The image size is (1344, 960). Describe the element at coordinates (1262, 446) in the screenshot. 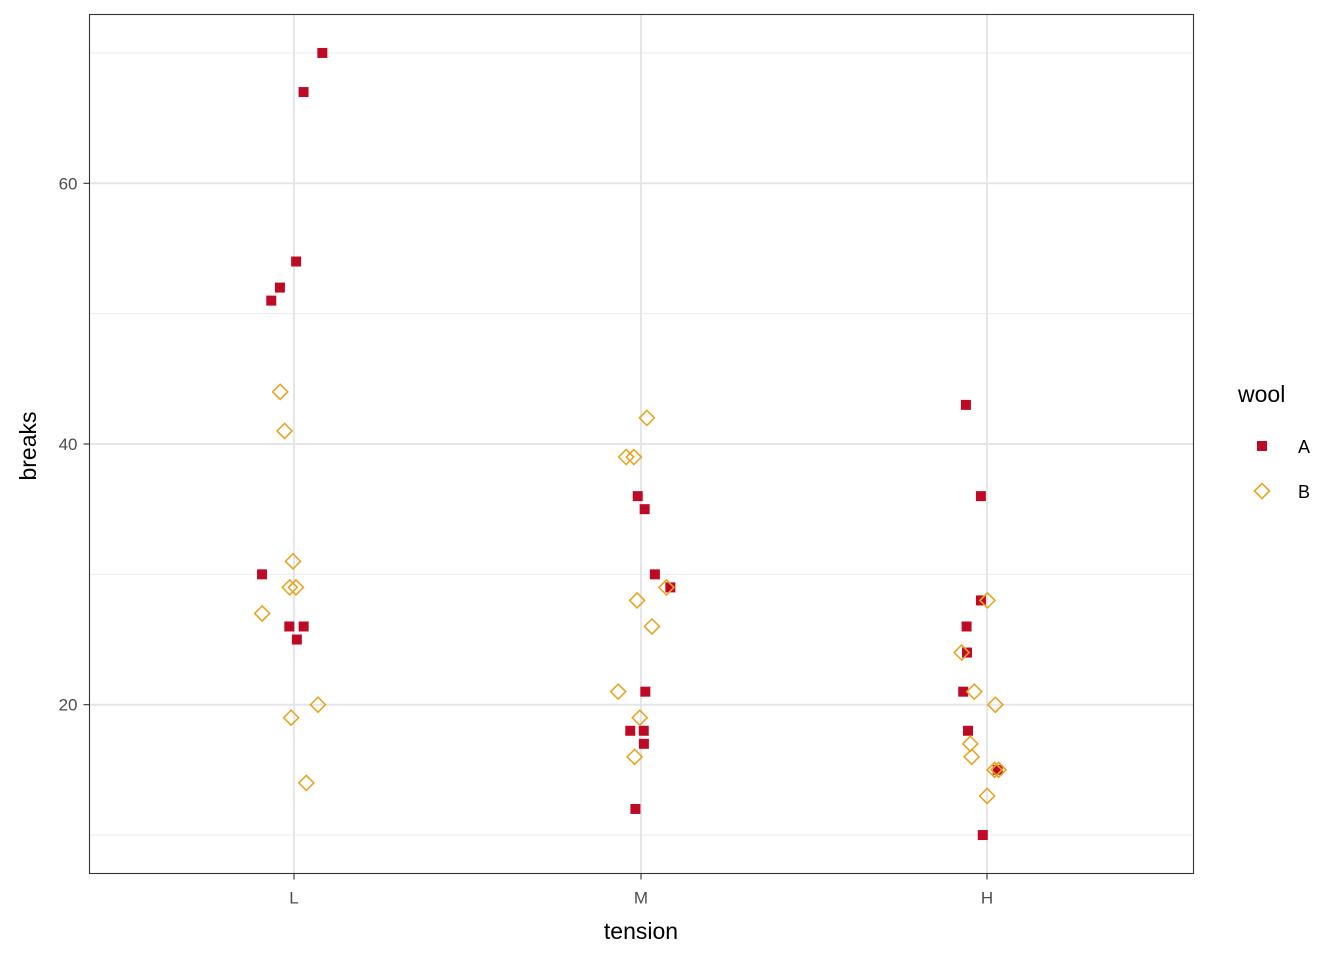

I see `legend-key-A` at that location.